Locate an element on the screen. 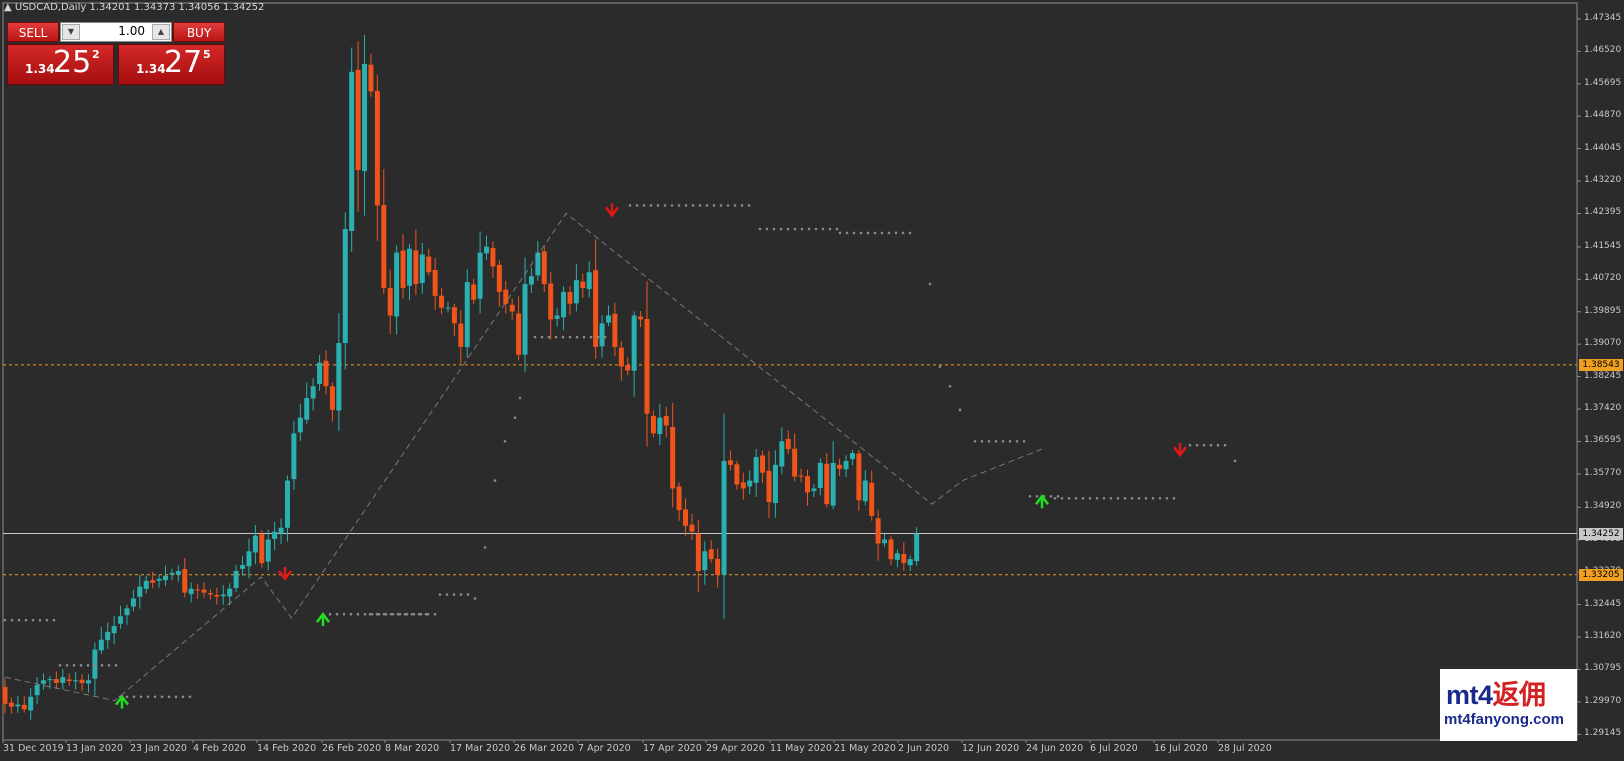 The image size is (1624, 761). time-tick-label: 24 Jun 2020 is located at coordinates (1055, 748).